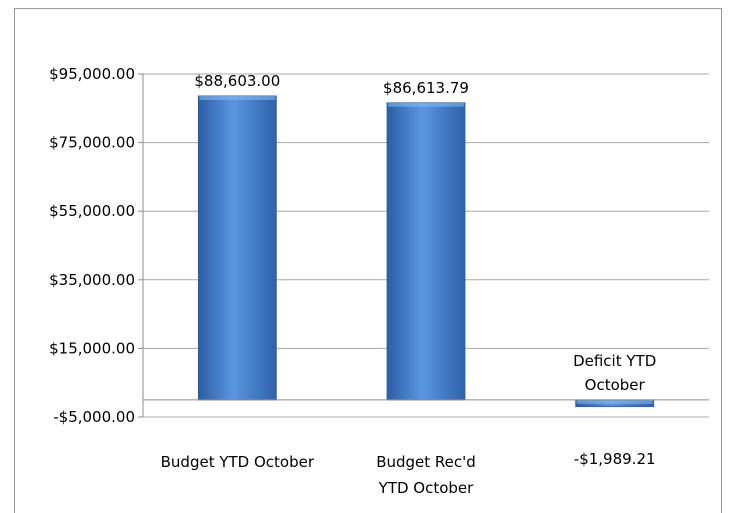 The height and width of the screenshot is (513, 734). Describe the element at coordinates (92, 211) in the screenshot. I see `y-tick-label: $55,000.00` at that location.